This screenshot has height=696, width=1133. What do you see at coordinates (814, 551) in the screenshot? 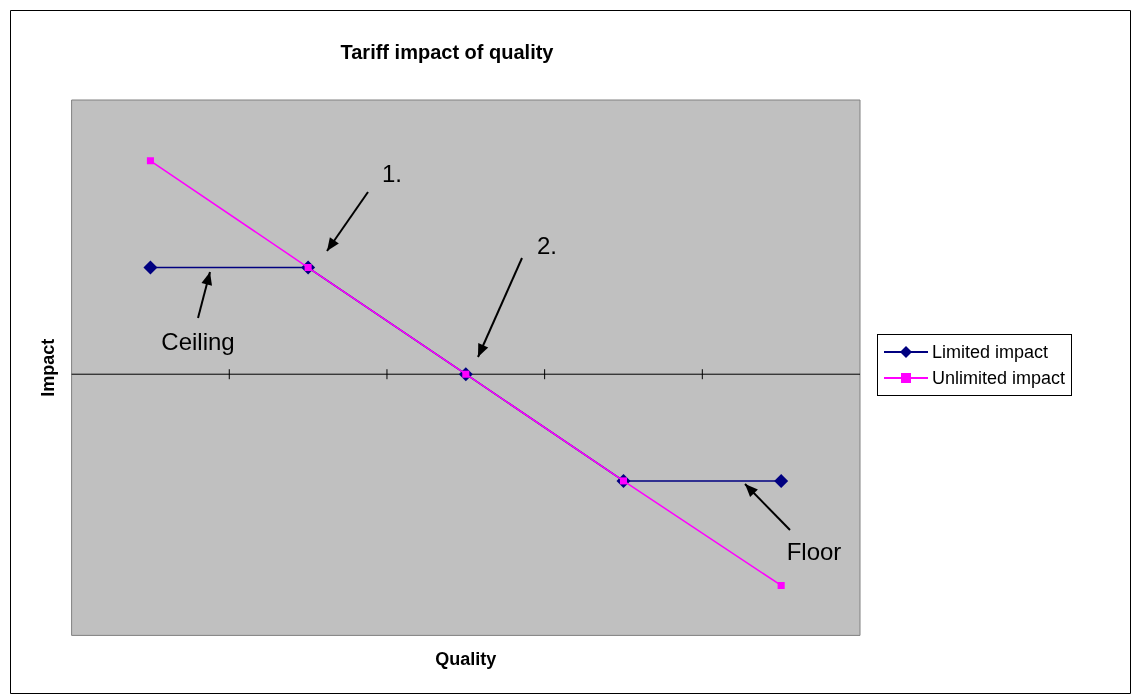
I see `annotation: Floor` at bounding box center [814, 551].